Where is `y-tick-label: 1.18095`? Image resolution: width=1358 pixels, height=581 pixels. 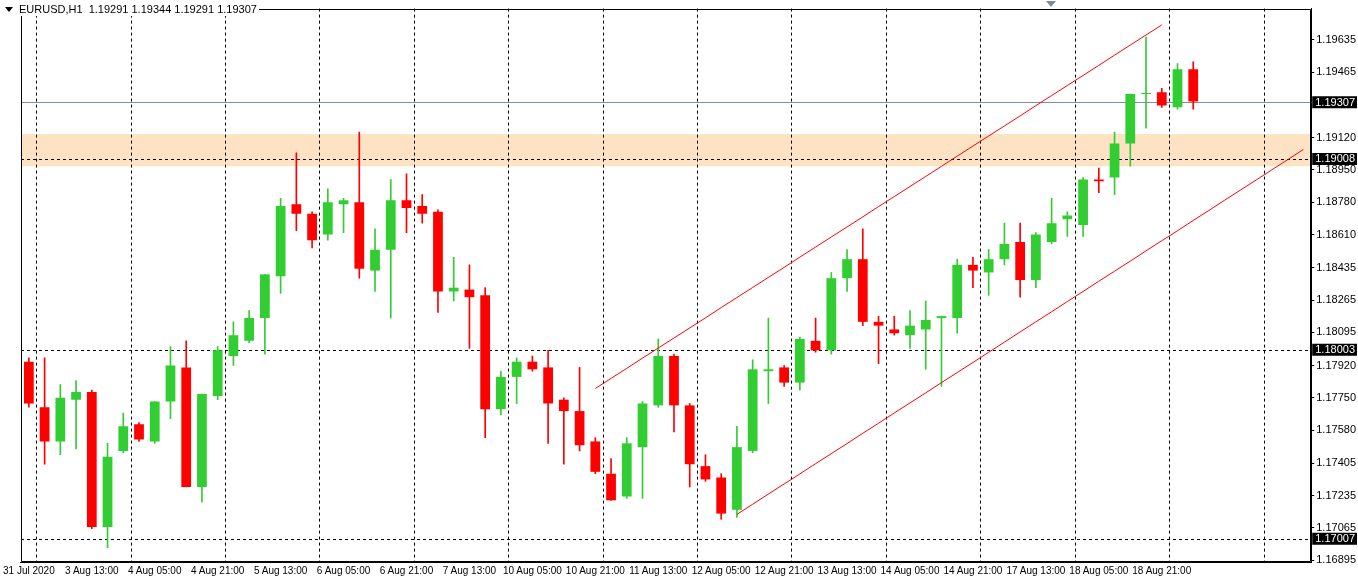 y-tick-label: 1.18095 is located at coordinates (1336, 331).